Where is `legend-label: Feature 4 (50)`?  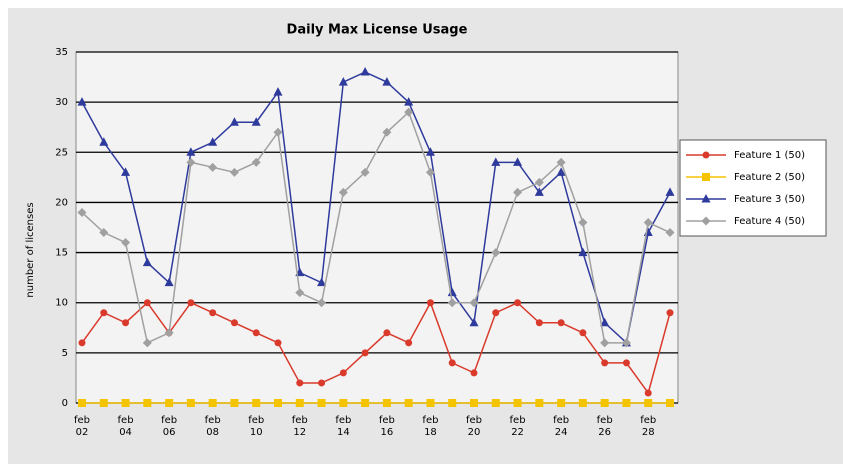 legend-label: Feature 4 (50) is located at coordinates (769, 221).